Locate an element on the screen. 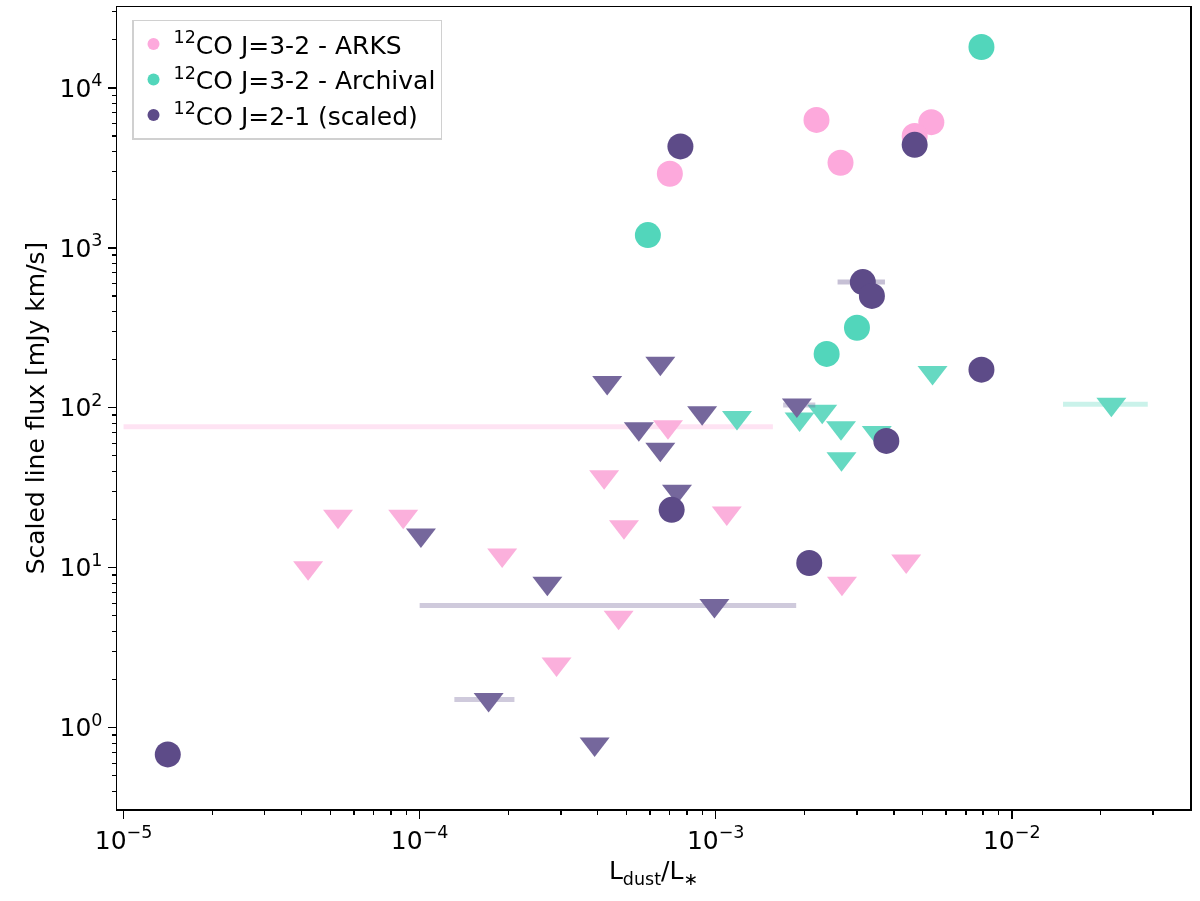 This screenshot has height=901, width=1200. x-tick-label: 10$^{−5}$ is located at coordinates (123, 838).